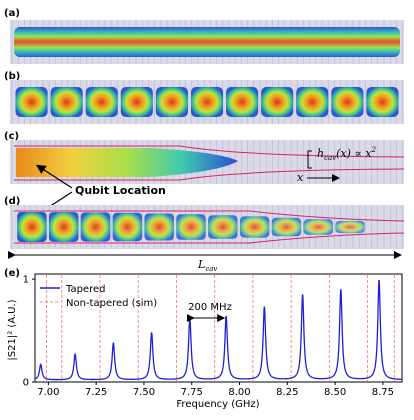  I want to click on x-tick-label: 7.00, so click(48, 392).